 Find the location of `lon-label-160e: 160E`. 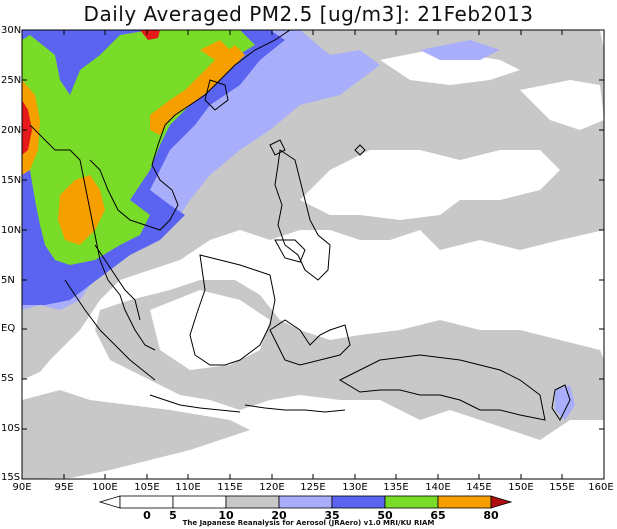

lon-label-160e: 160E is located at coordinates (601, 487).